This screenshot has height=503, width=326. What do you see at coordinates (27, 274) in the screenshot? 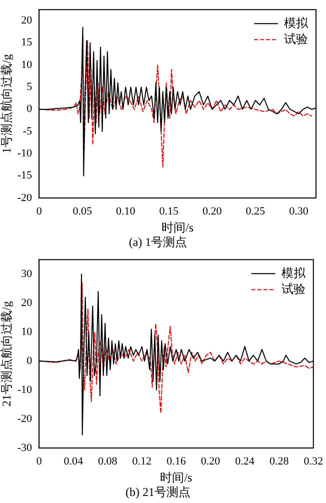
I see `y-tick-label: 30` at bounding box center [27, 274].